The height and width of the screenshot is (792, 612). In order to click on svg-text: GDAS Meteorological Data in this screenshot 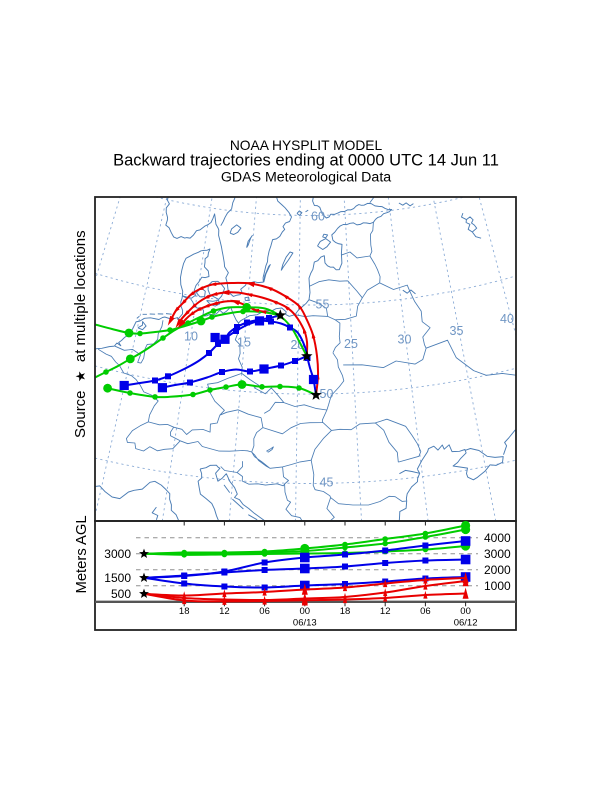, I will do `click(306, 178)`.